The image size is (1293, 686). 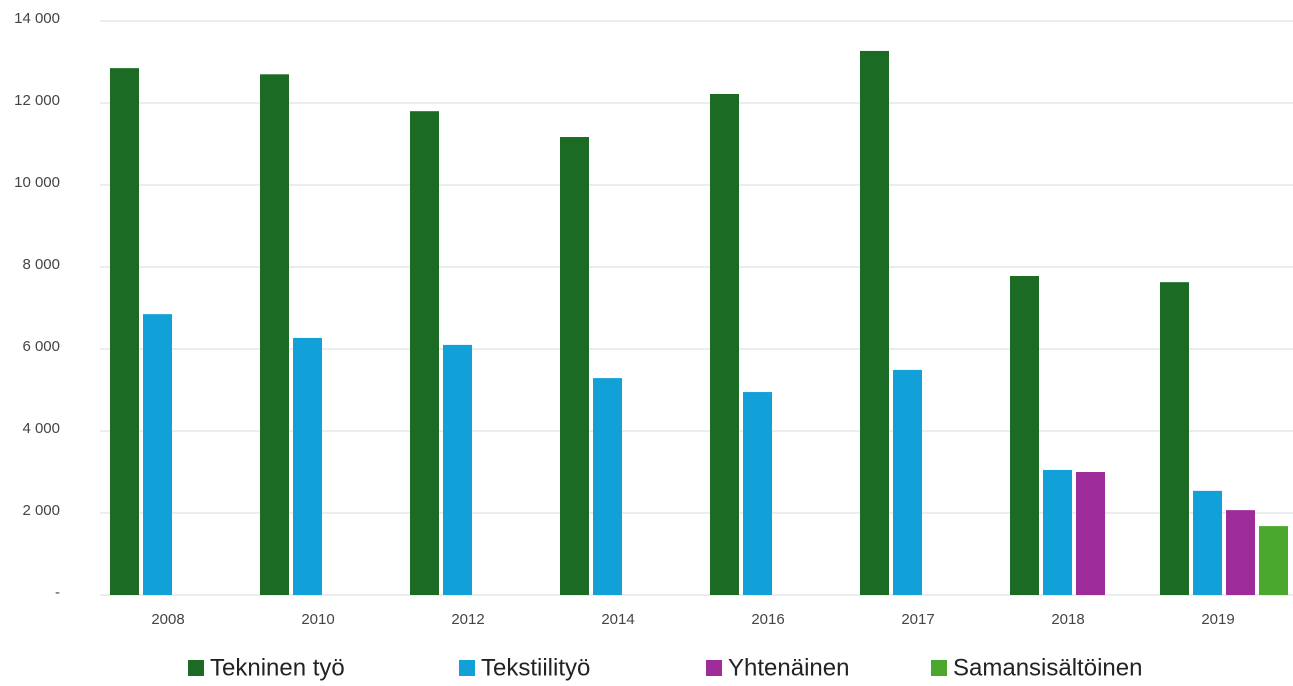 I want to click on legend-label: Tekninen työ, so click(x=277, y=667).